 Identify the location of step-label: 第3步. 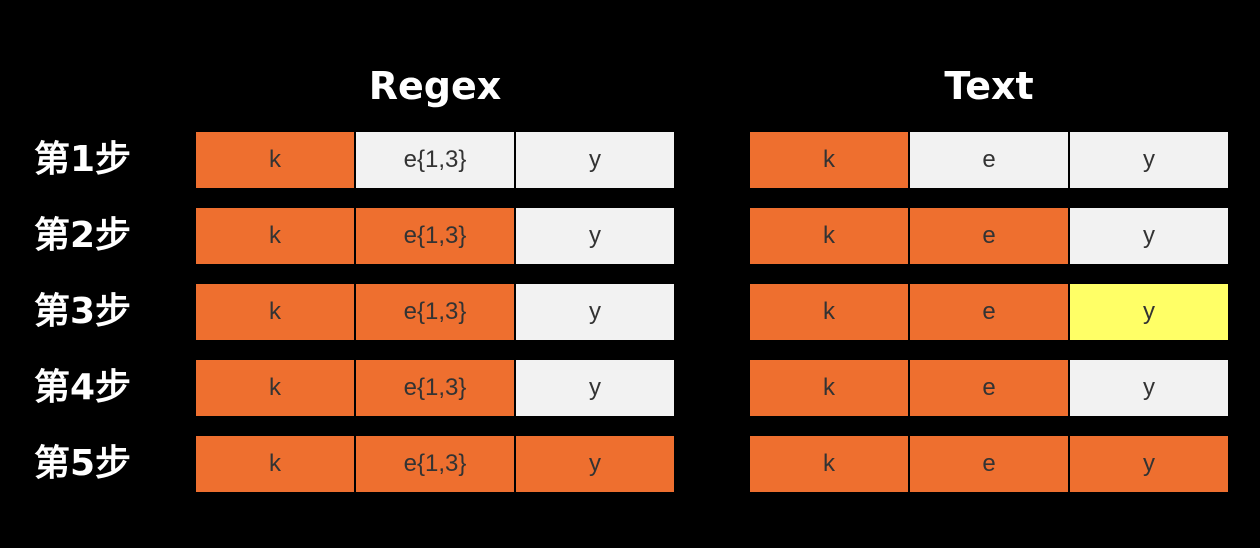
(83, 311).